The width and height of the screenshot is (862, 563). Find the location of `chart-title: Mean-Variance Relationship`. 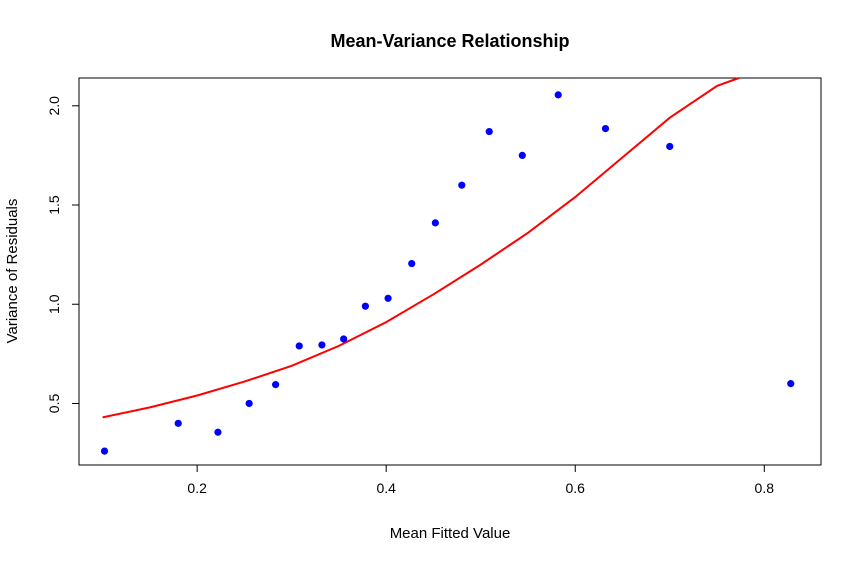

chart-title: Mean-Variance Relationship is located at coordinates (449, 41).